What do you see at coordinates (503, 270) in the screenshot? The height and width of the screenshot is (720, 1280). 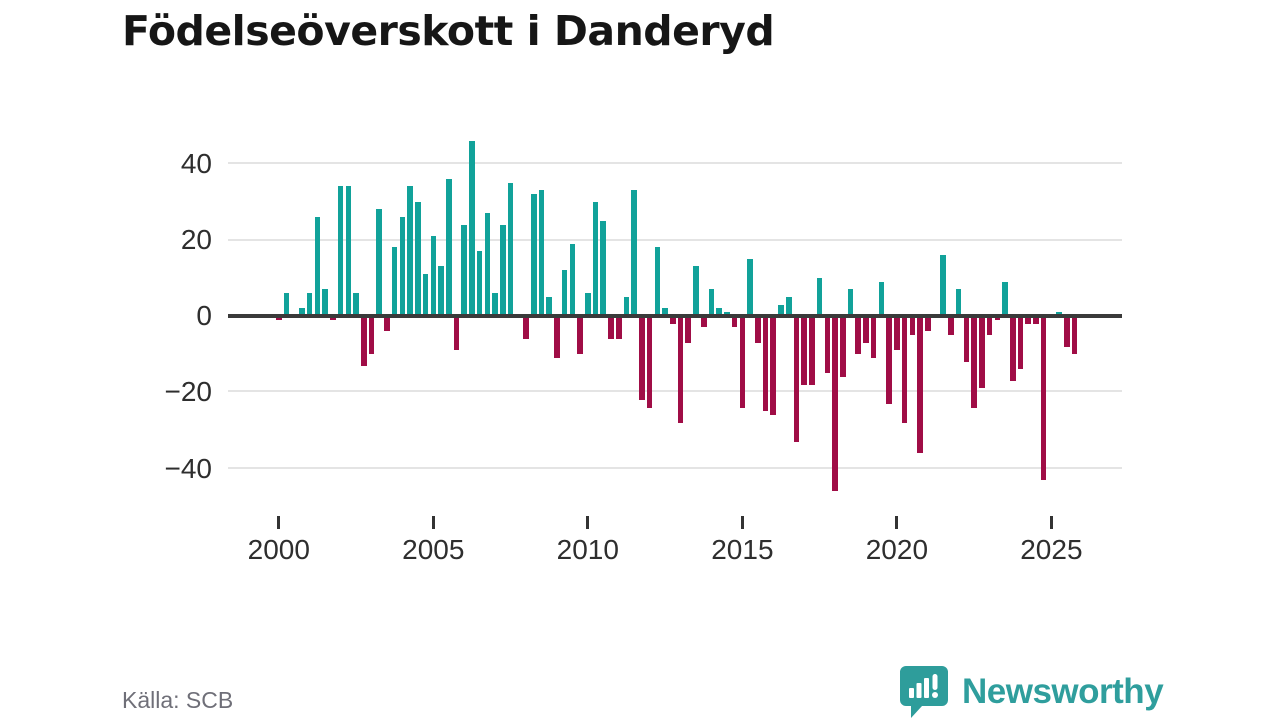 I see `bar-2007Q2` at bounding box center [503, 270].